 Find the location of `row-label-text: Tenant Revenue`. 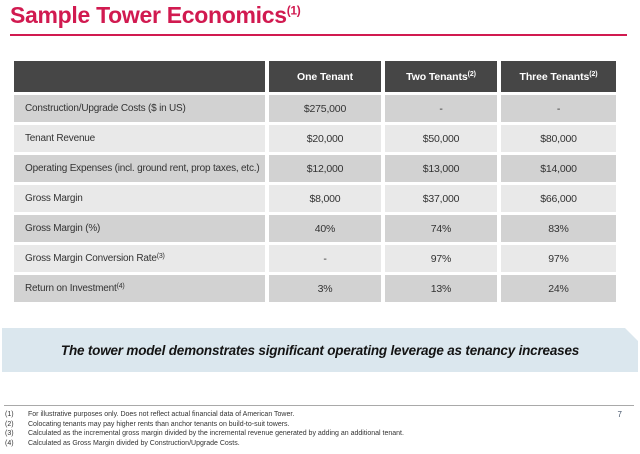

row-label-text: Tenant Revenue is located at coordinates (60, 138).